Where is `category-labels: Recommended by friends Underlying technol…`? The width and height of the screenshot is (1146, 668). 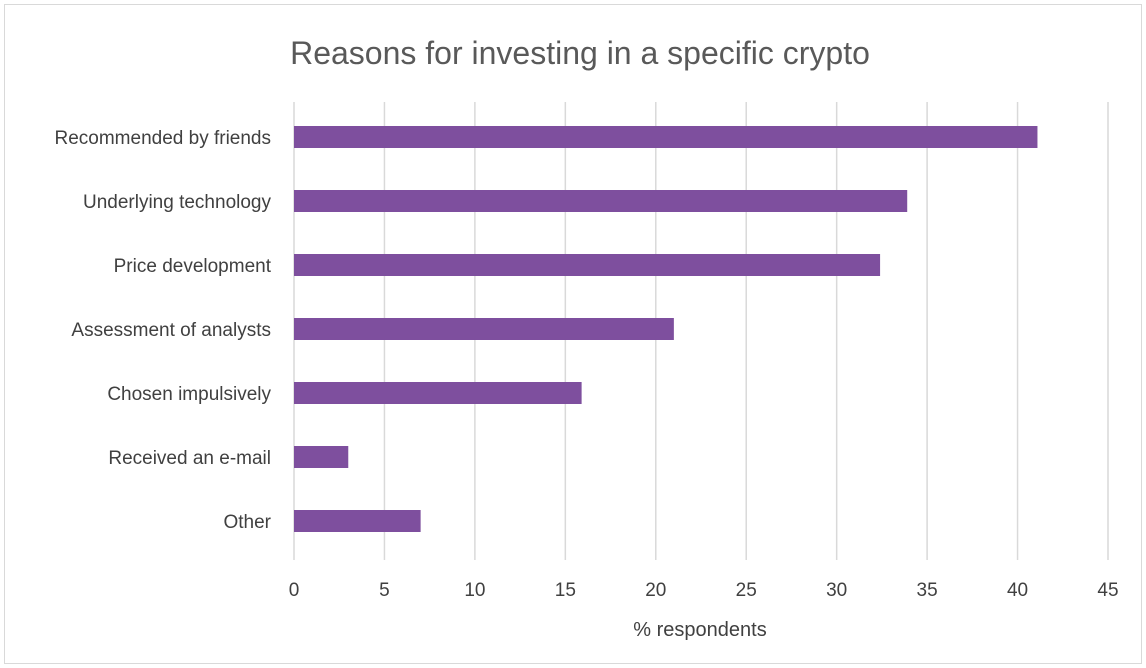 category-labels: Recommended by friends Underlying technol… is located at coordinates (163, 330).